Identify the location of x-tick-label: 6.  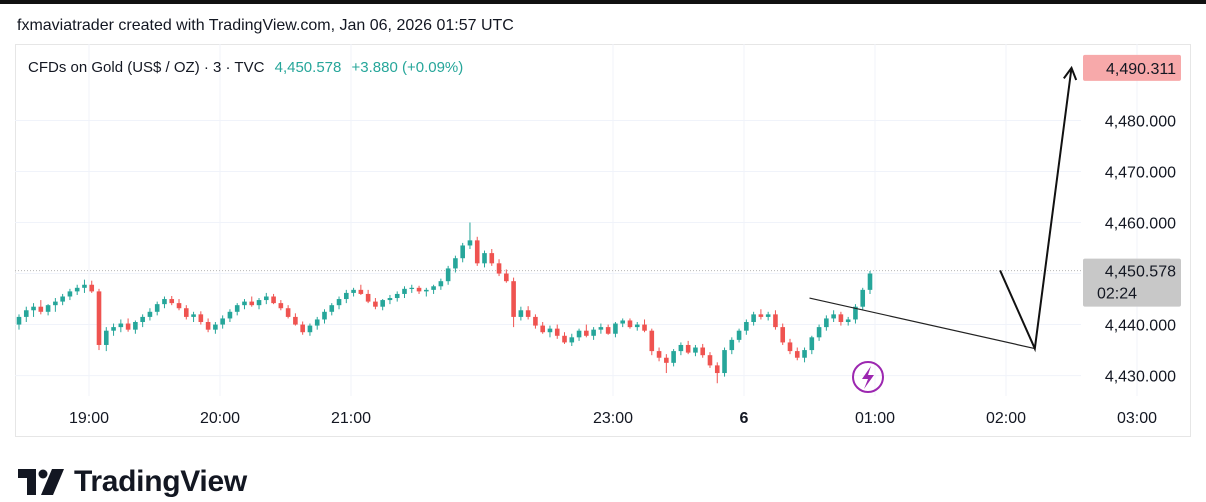
(744, 418).